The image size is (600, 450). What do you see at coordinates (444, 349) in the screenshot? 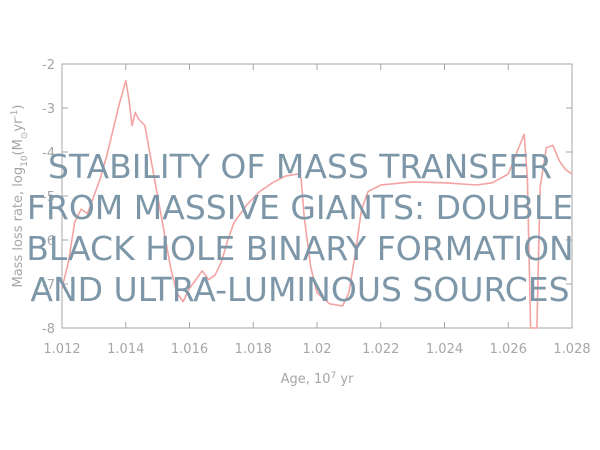
I see `x-tick-label: 1.024` at bounding box center [444, 349].